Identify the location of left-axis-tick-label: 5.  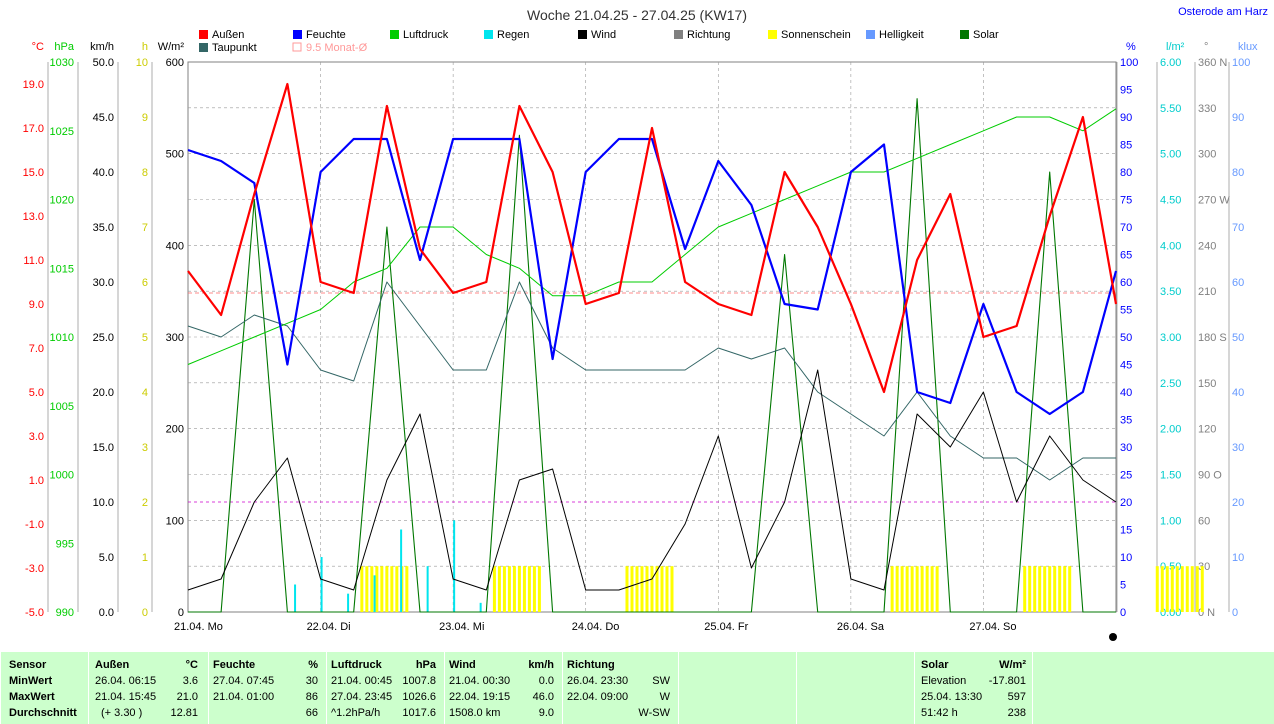
(145, 338).